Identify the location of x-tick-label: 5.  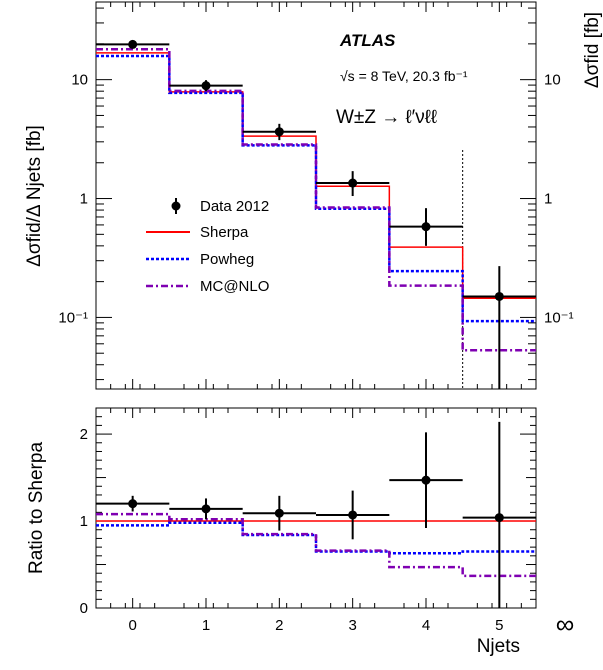
(499, 625).